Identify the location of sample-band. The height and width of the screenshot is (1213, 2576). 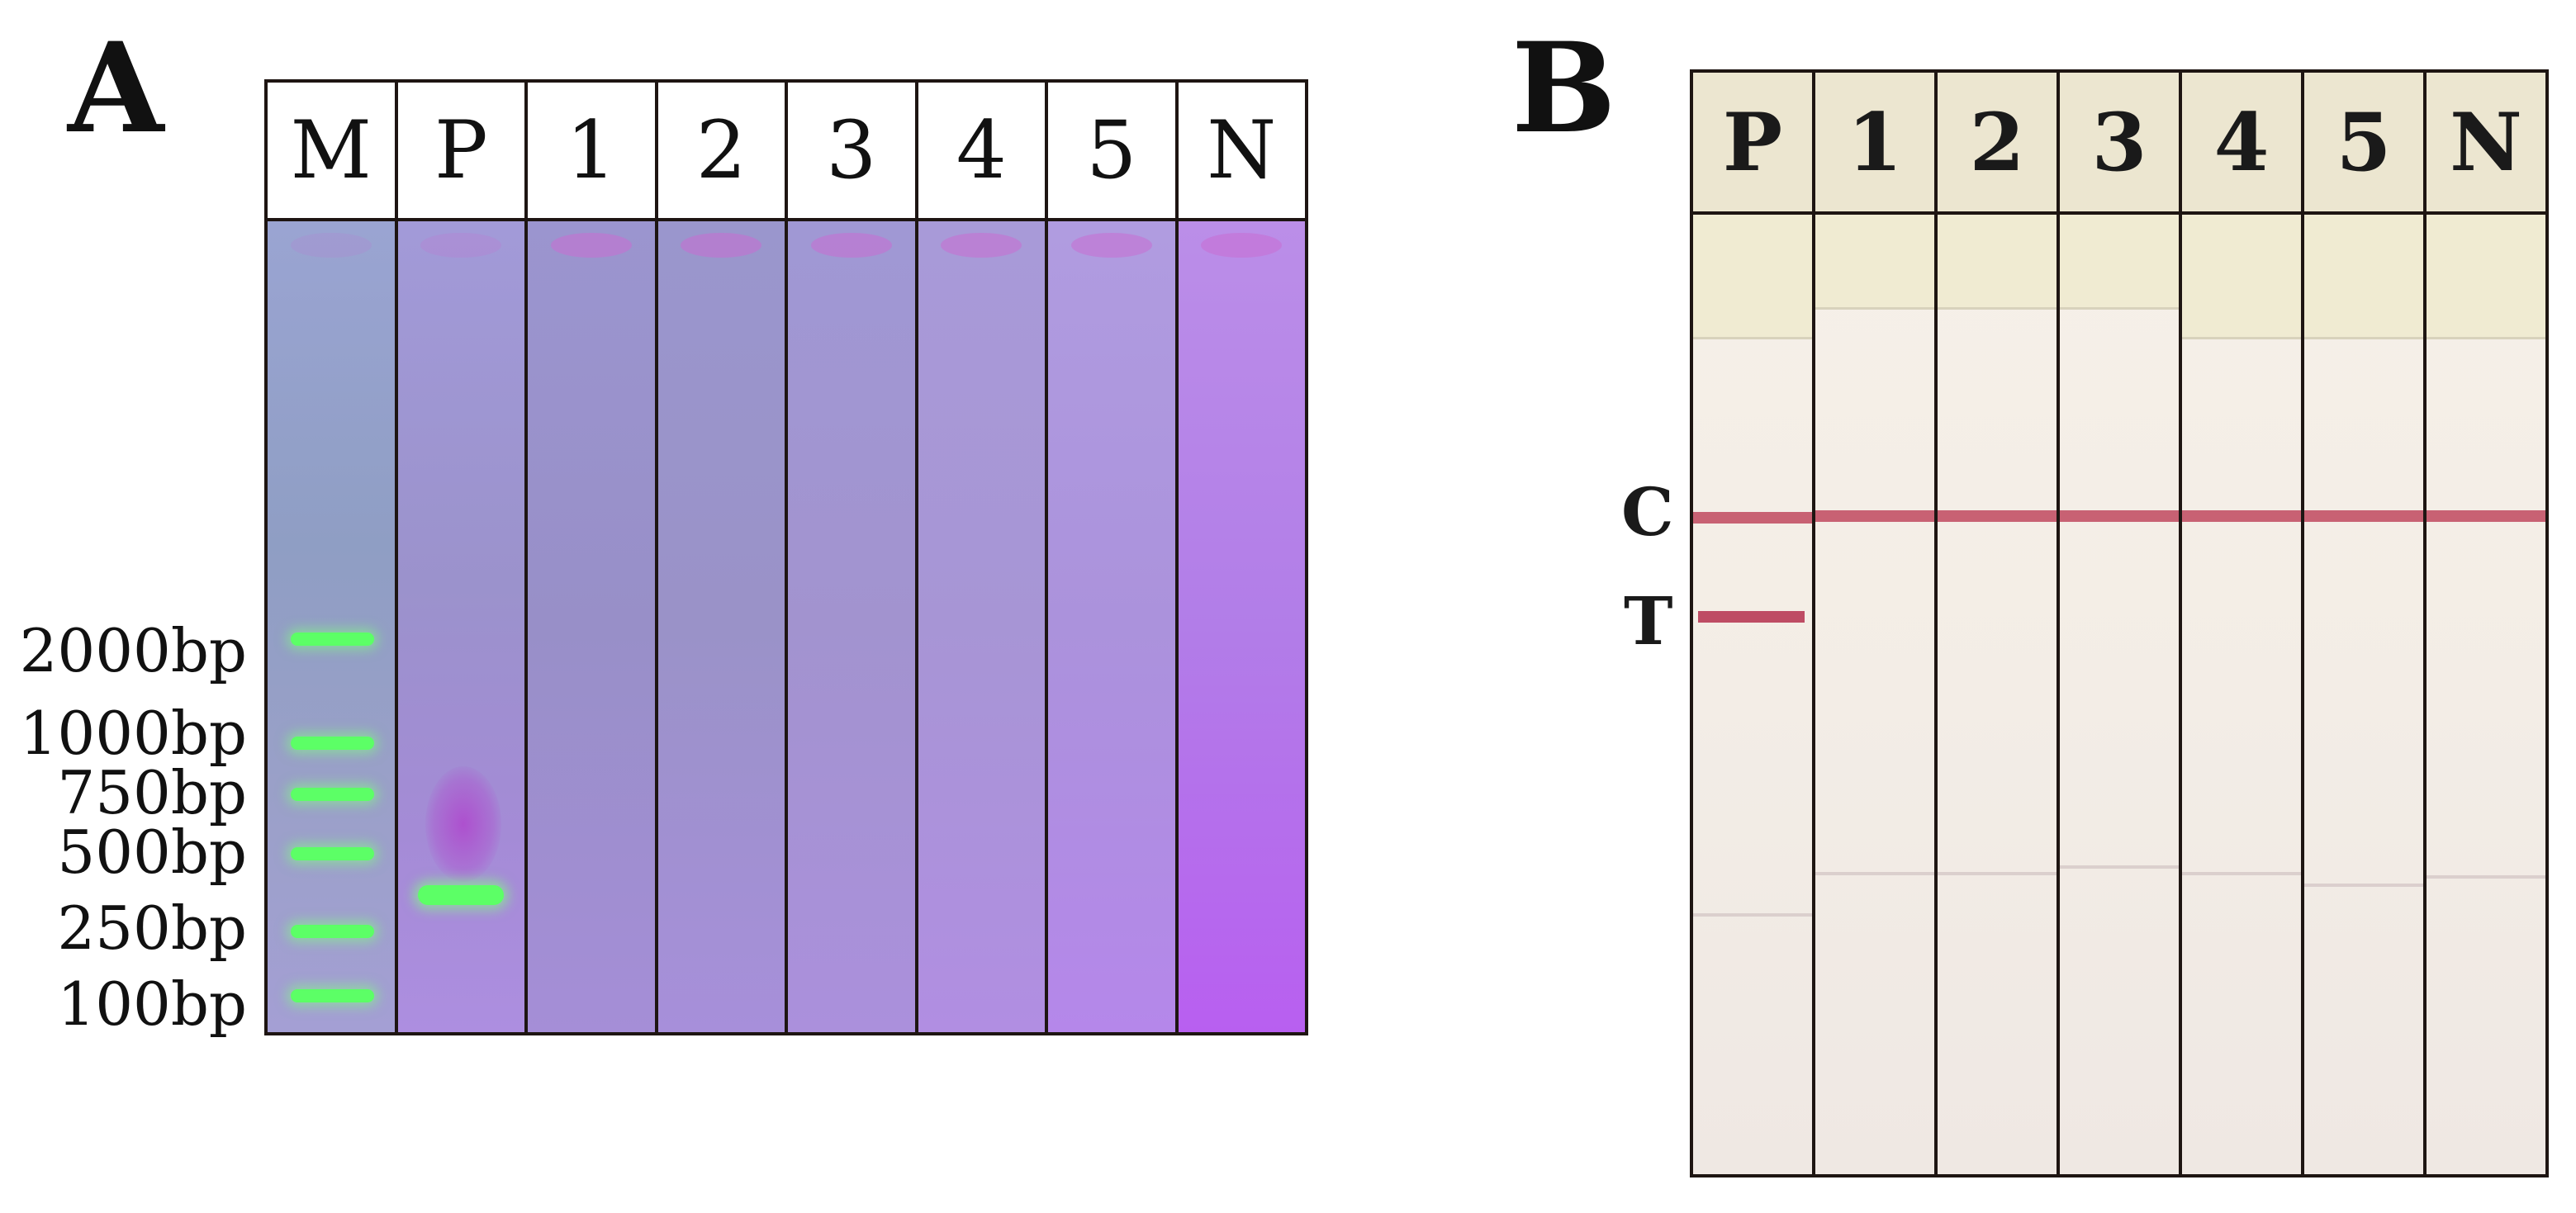
(461, 895).